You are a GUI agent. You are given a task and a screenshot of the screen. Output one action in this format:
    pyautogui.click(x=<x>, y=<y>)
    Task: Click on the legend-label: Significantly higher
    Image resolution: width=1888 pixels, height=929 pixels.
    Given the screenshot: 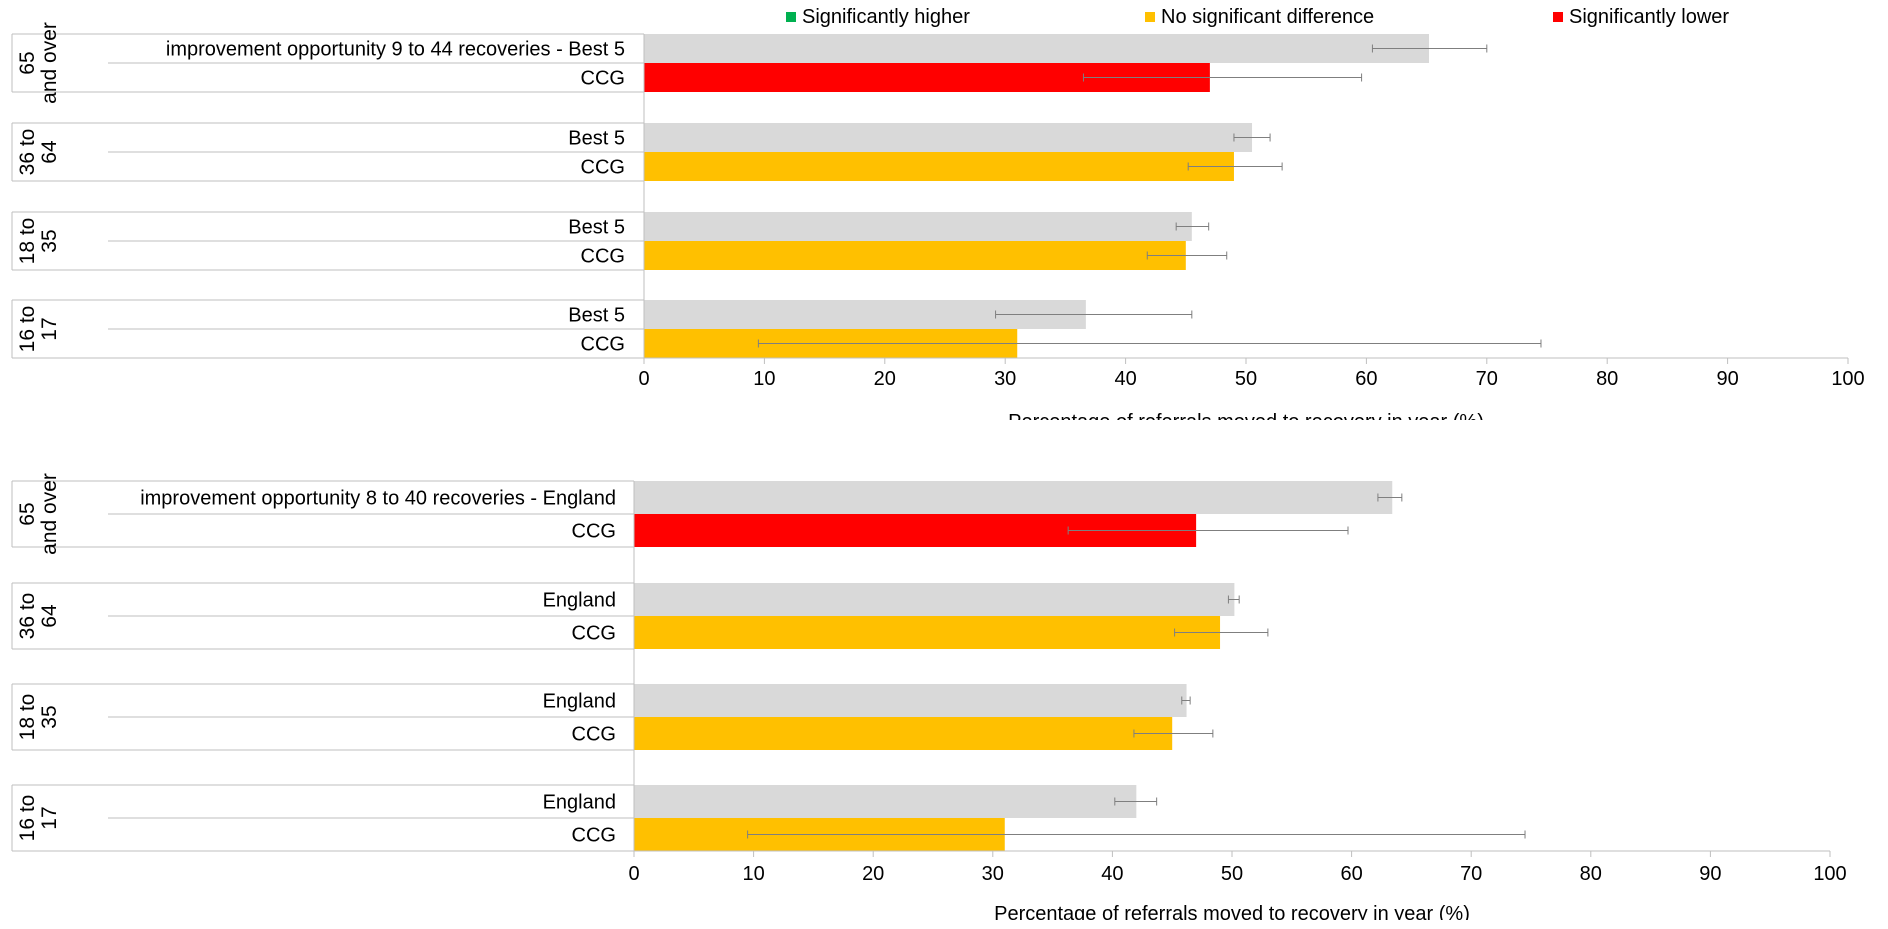 What is the action you would take?
    pyautogui.click(x=886, y=17)
    